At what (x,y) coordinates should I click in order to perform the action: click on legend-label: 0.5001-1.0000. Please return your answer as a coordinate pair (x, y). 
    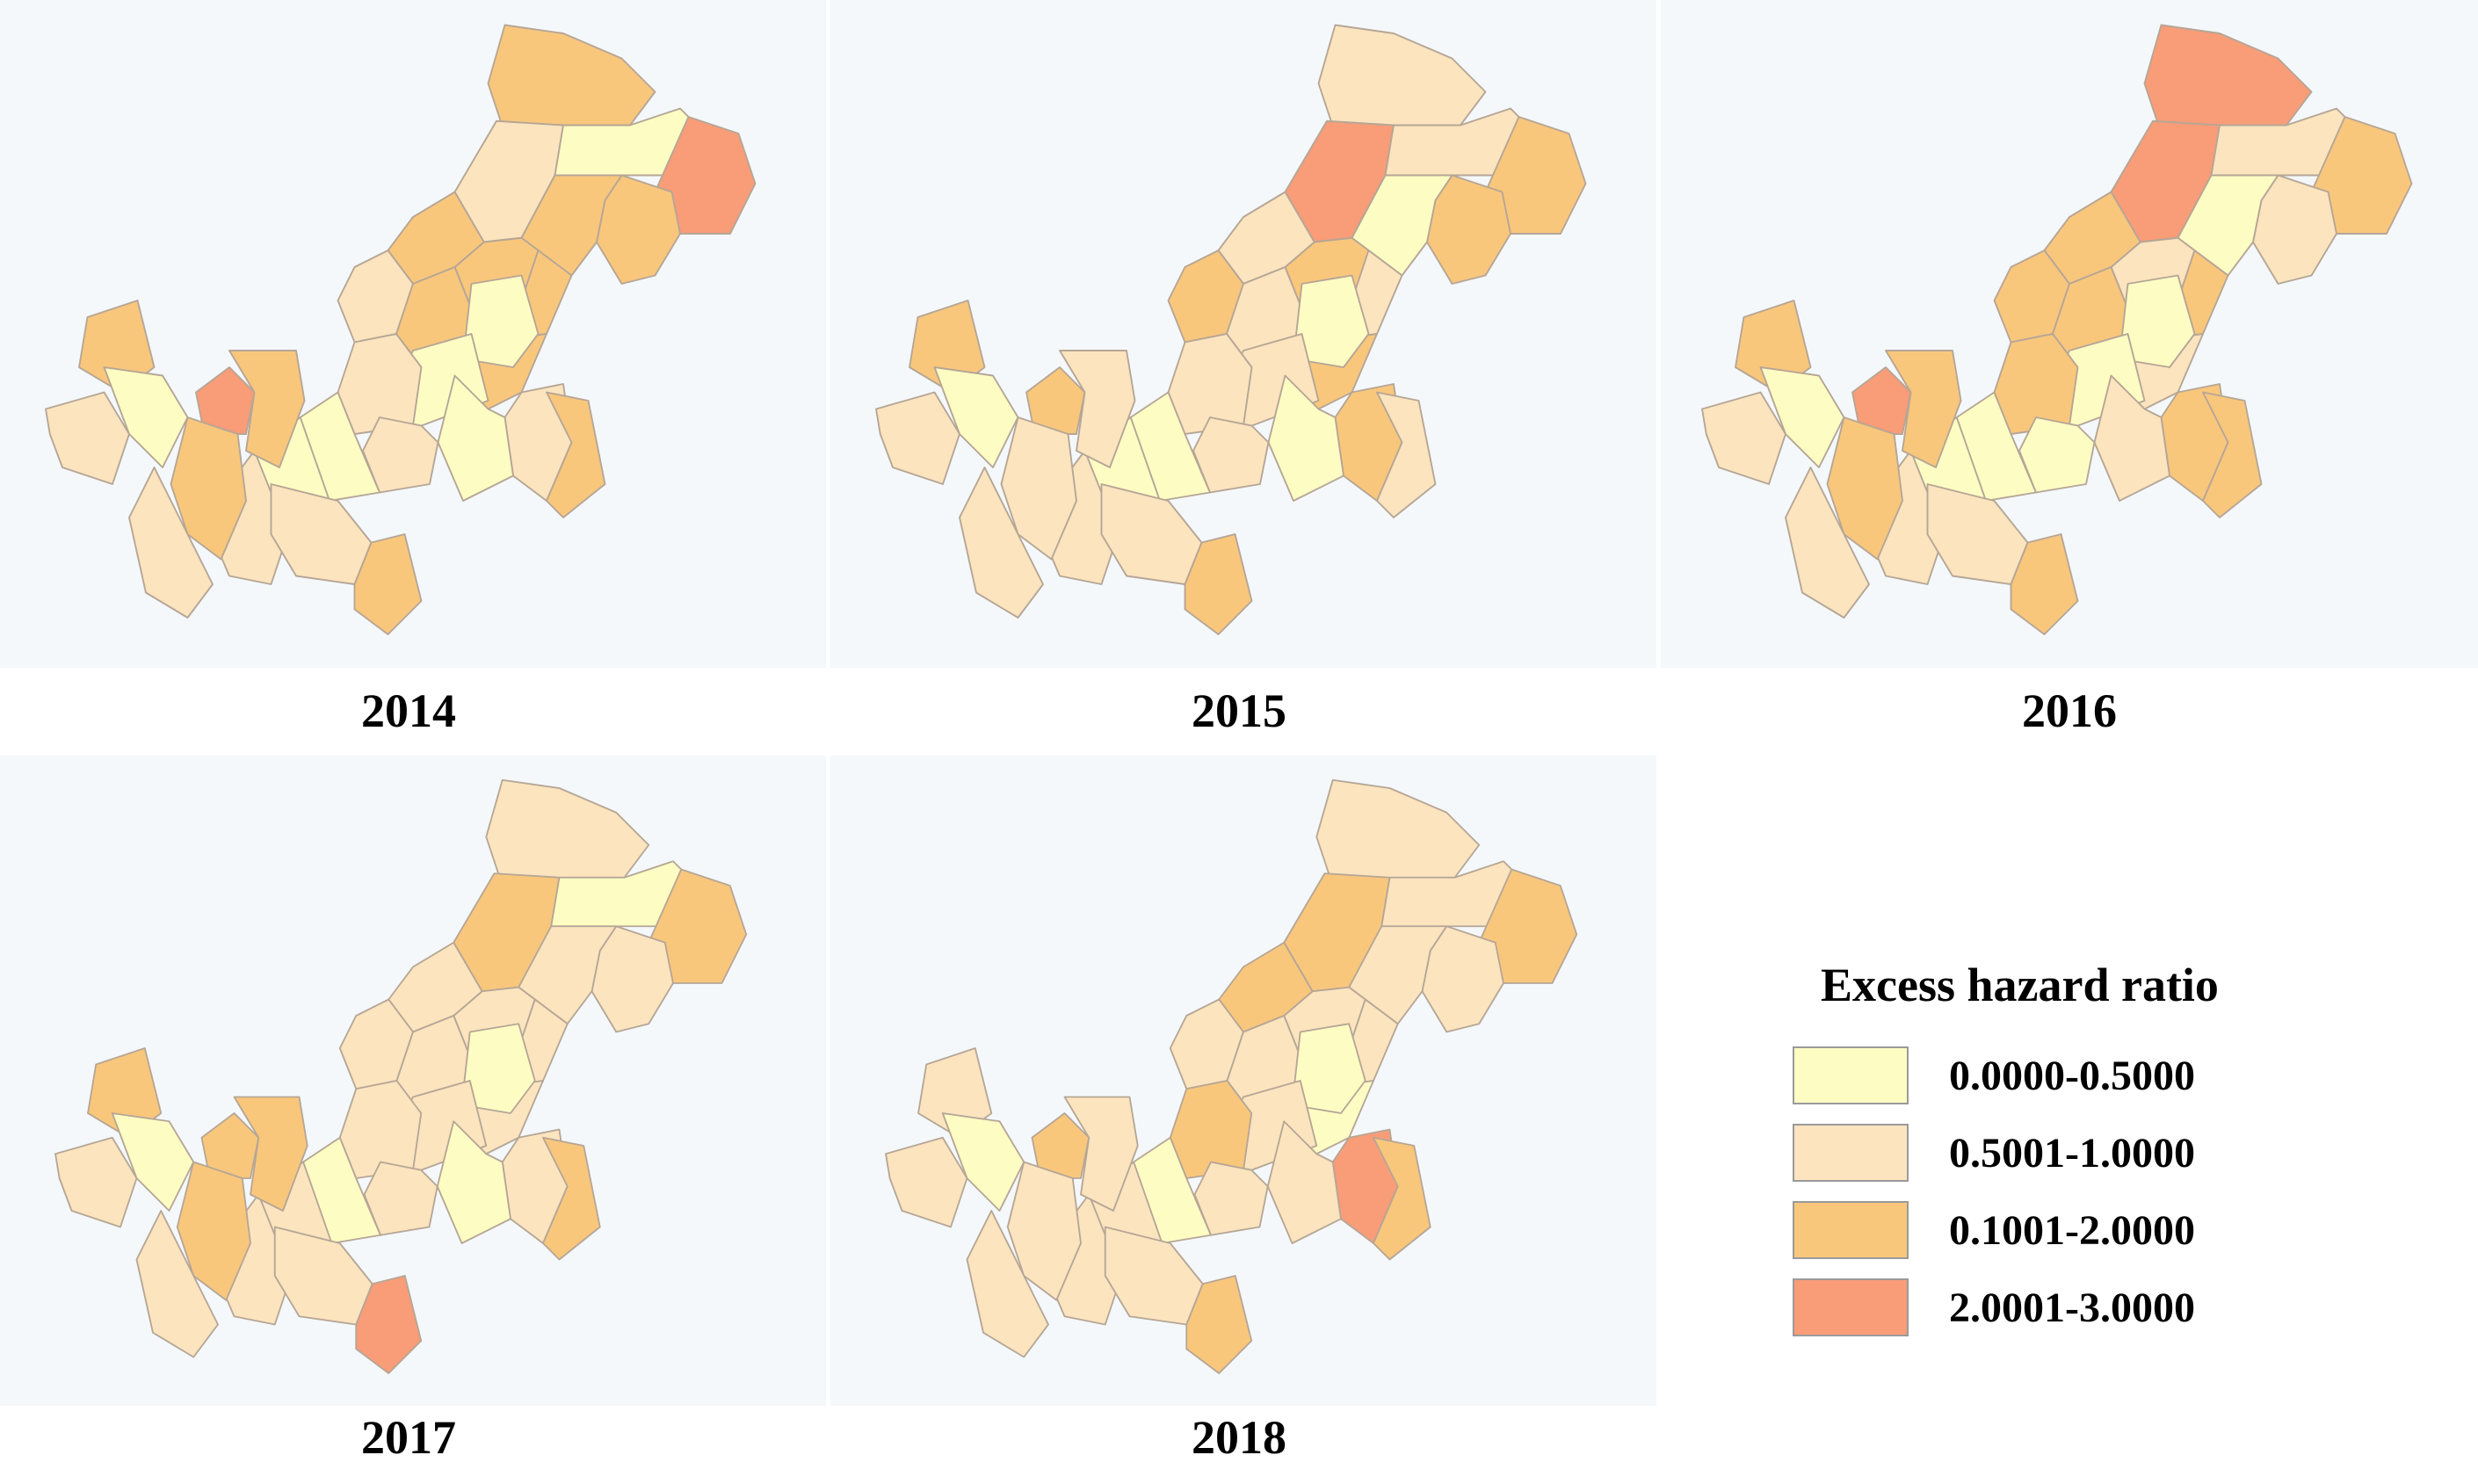
    Looking at the image, I should click on (2072, 1152).